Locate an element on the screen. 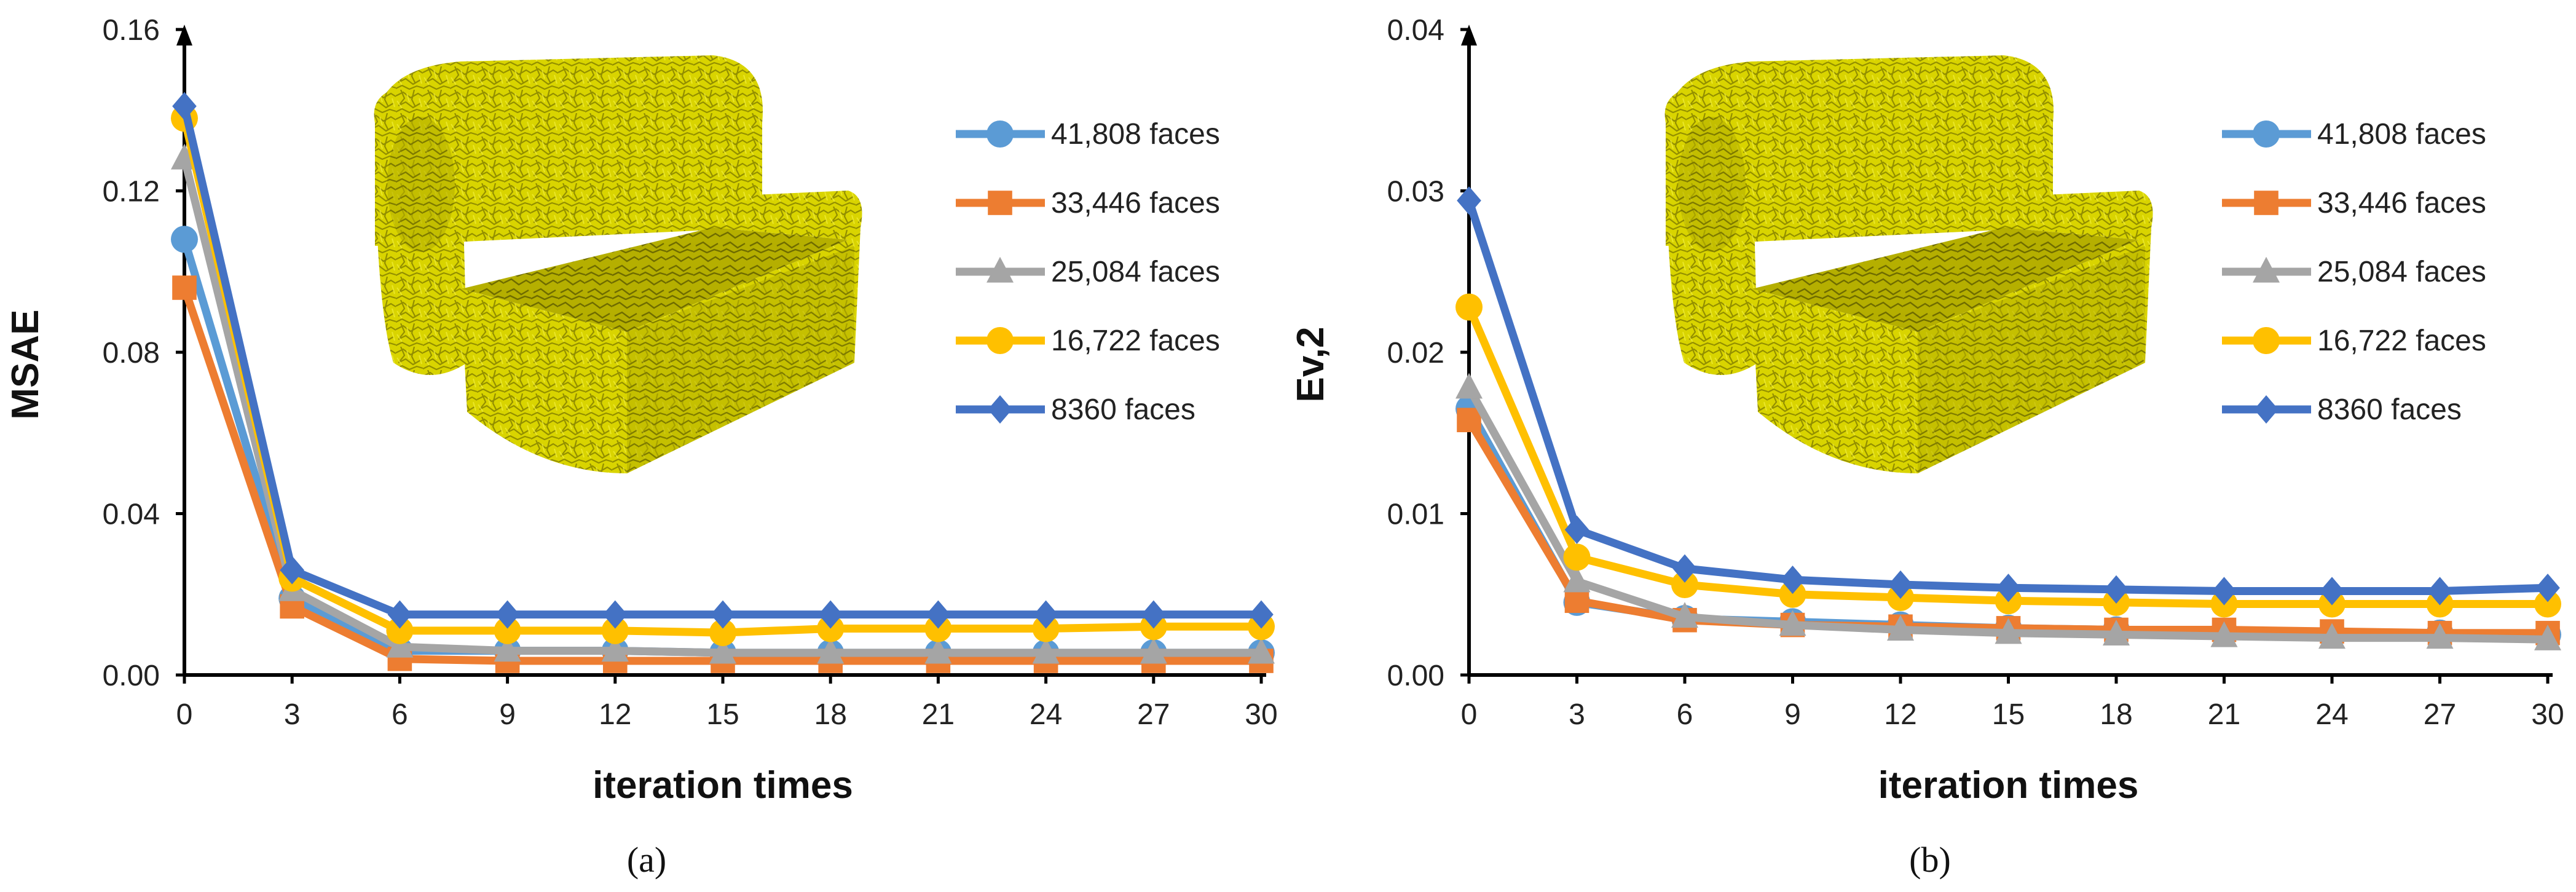 This screenshot has width=2576, height=892. y-axis-title: MSAE is located at coordinates (26, 364).